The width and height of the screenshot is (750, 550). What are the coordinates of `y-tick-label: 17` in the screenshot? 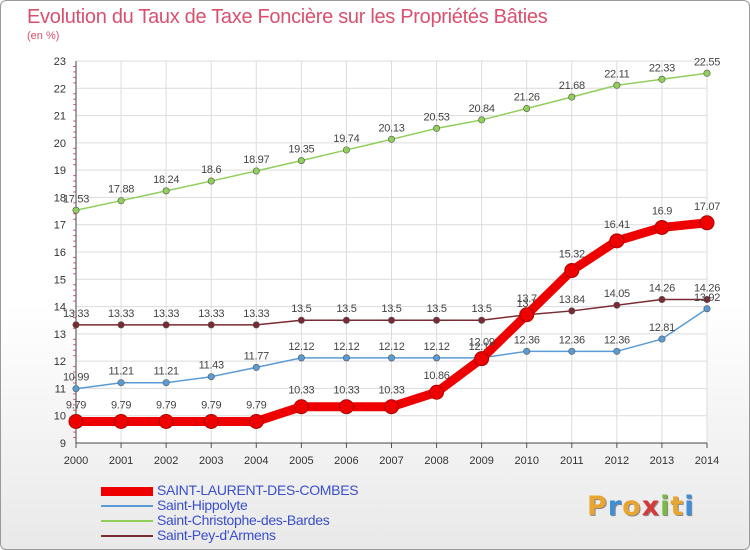 It's located at (60, 226).